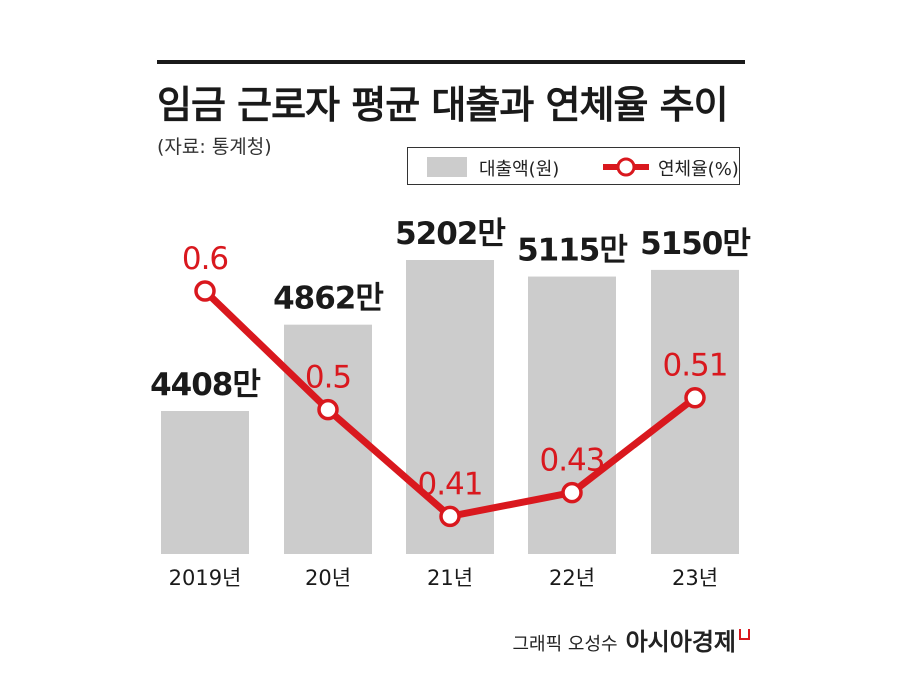 The width and height of the screenshot is (900, 674). What do you see at coordinates (328, 378) in the screenshot?
I see `line-value-label: 0.5` at bounding box center [328, 378].